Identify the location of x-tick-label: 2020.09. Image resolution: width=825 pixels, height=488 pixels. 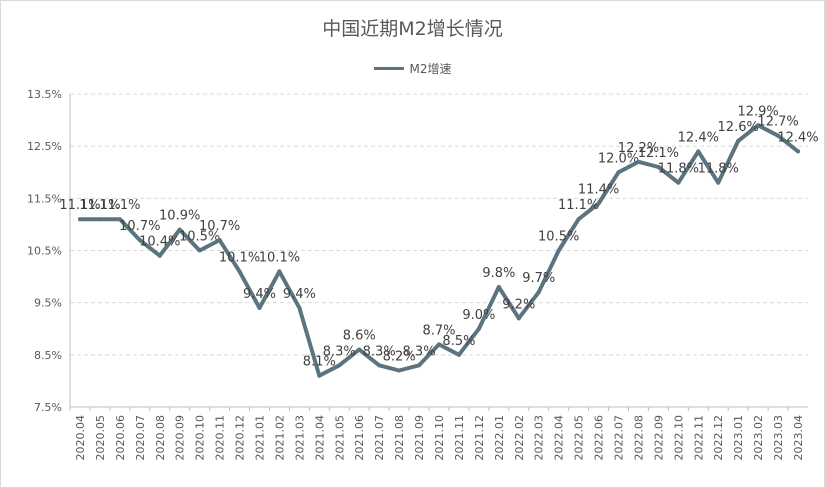
(180, 438).